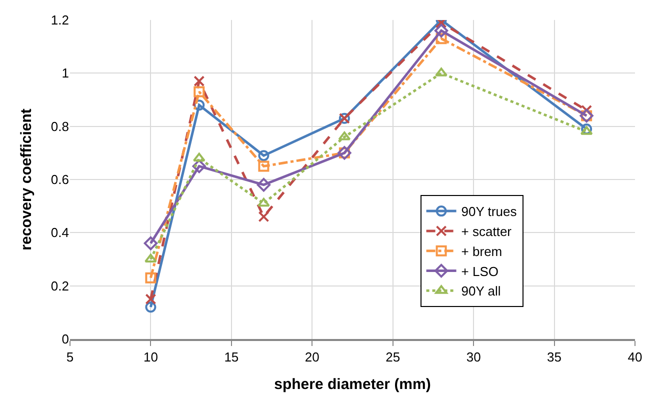 Image resolution: width=655 pixels, height=402 pixels. What do you see at coordinates (481, 251) in the screenshot?
I see `legend-label: + brem` at bounding box center [481, 251].